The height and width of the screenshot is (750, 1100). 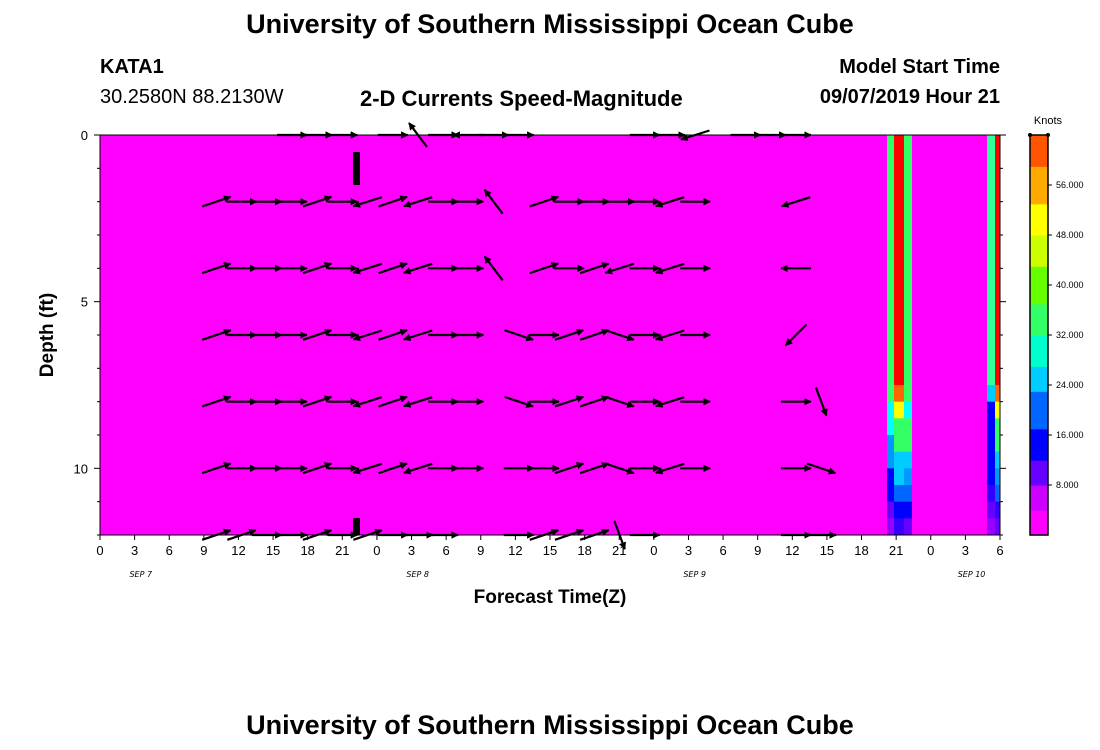 What do you see at coordinates (757, 550) in the screenshot?
I see `x-tick-label: 9` at bounding box center [757, 550].